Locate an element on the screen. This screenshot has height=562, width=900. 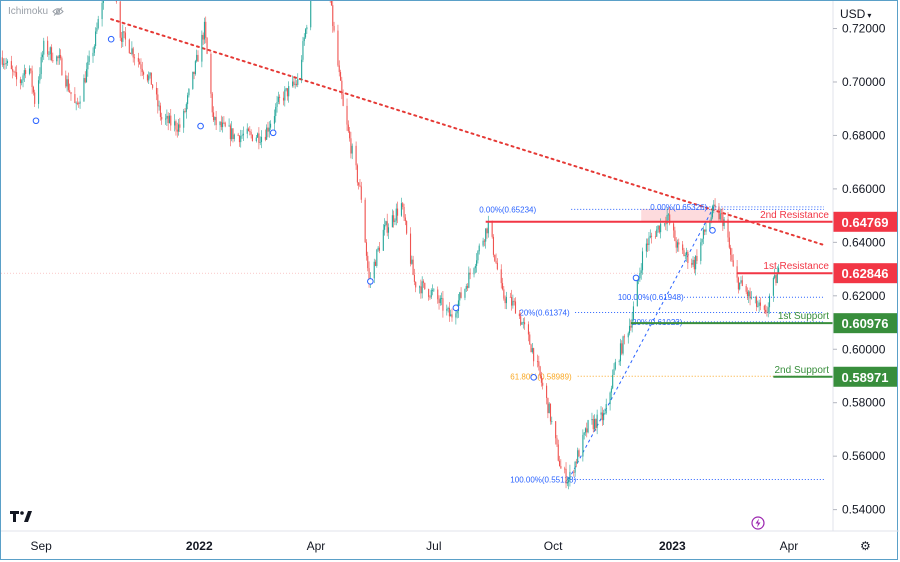
x-tick-label: Apr is located at coordinates (789, 546).